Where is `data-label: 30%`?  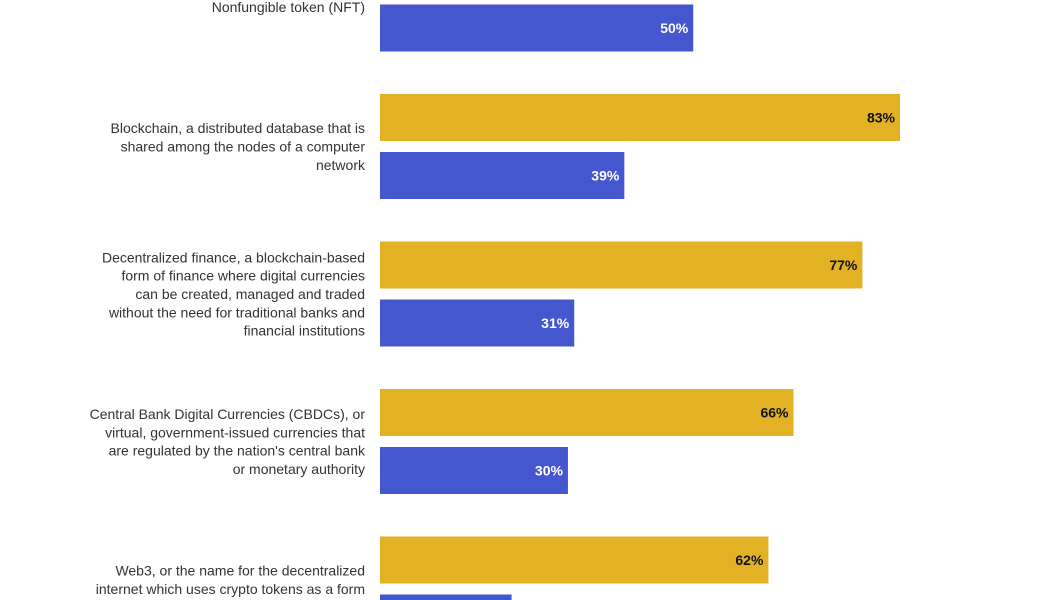 data-label: 30% is located at coordinates (549, 471).